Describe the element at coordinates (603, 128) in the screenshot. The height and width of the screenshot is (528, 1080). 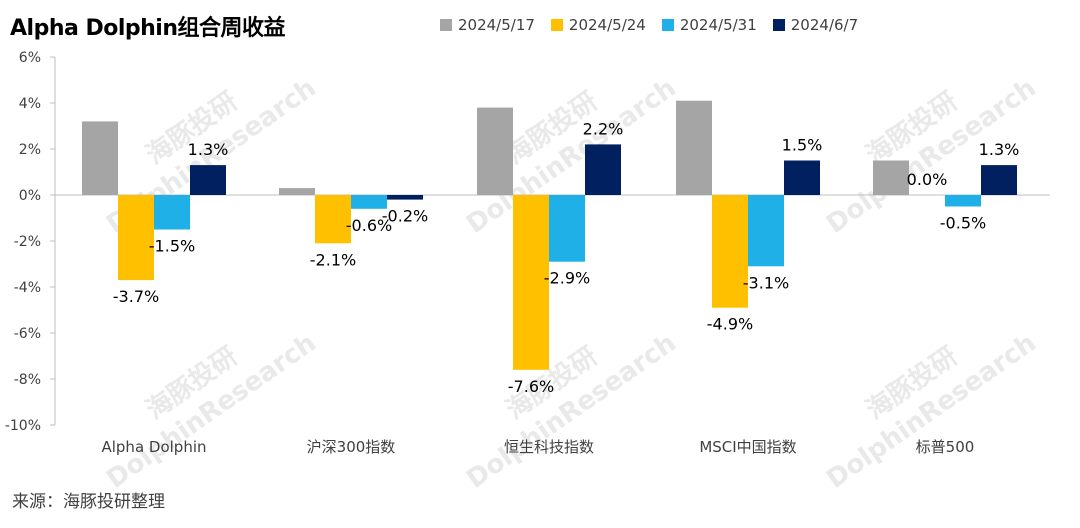
I see `data-label: 2.2%` at that location.